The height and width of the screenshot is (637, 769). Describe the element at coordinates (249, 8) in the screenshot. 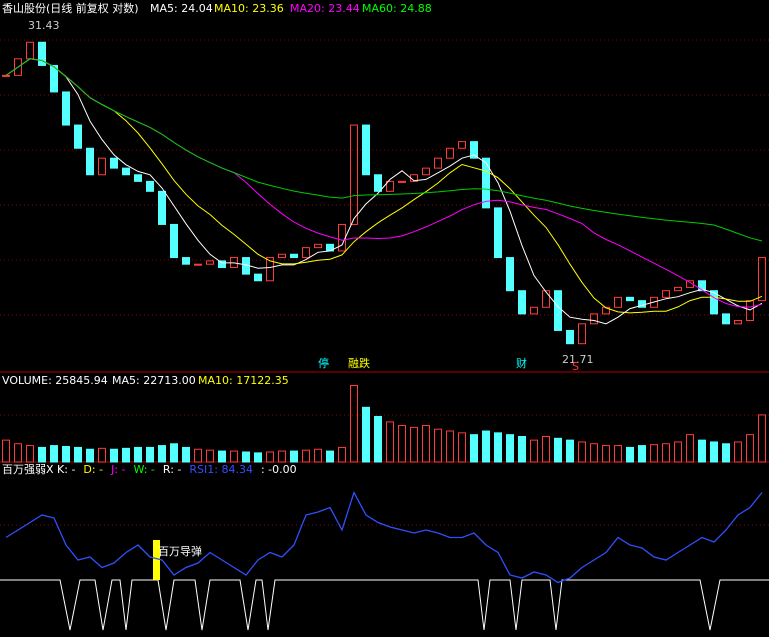

I see `ma10-label: MA10: 23.36` at that location.